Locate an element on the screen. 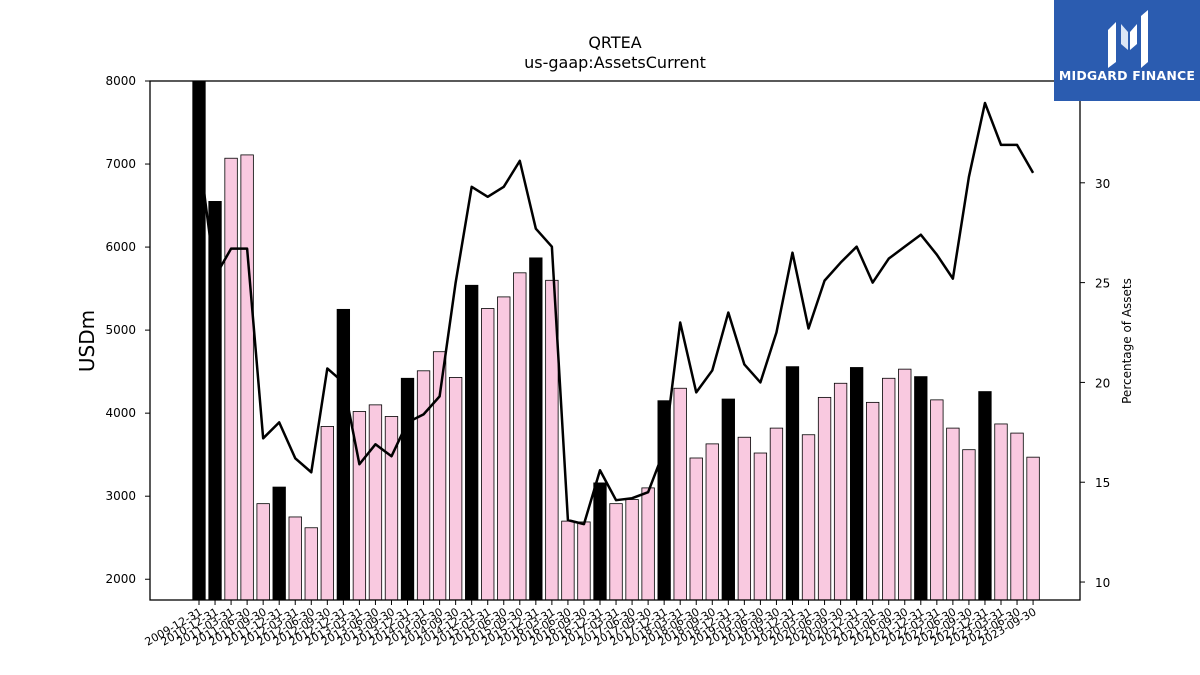 This screenshot has height=675, width=1200. y-tick-label: 3000 is located at coordinates (120, 496).